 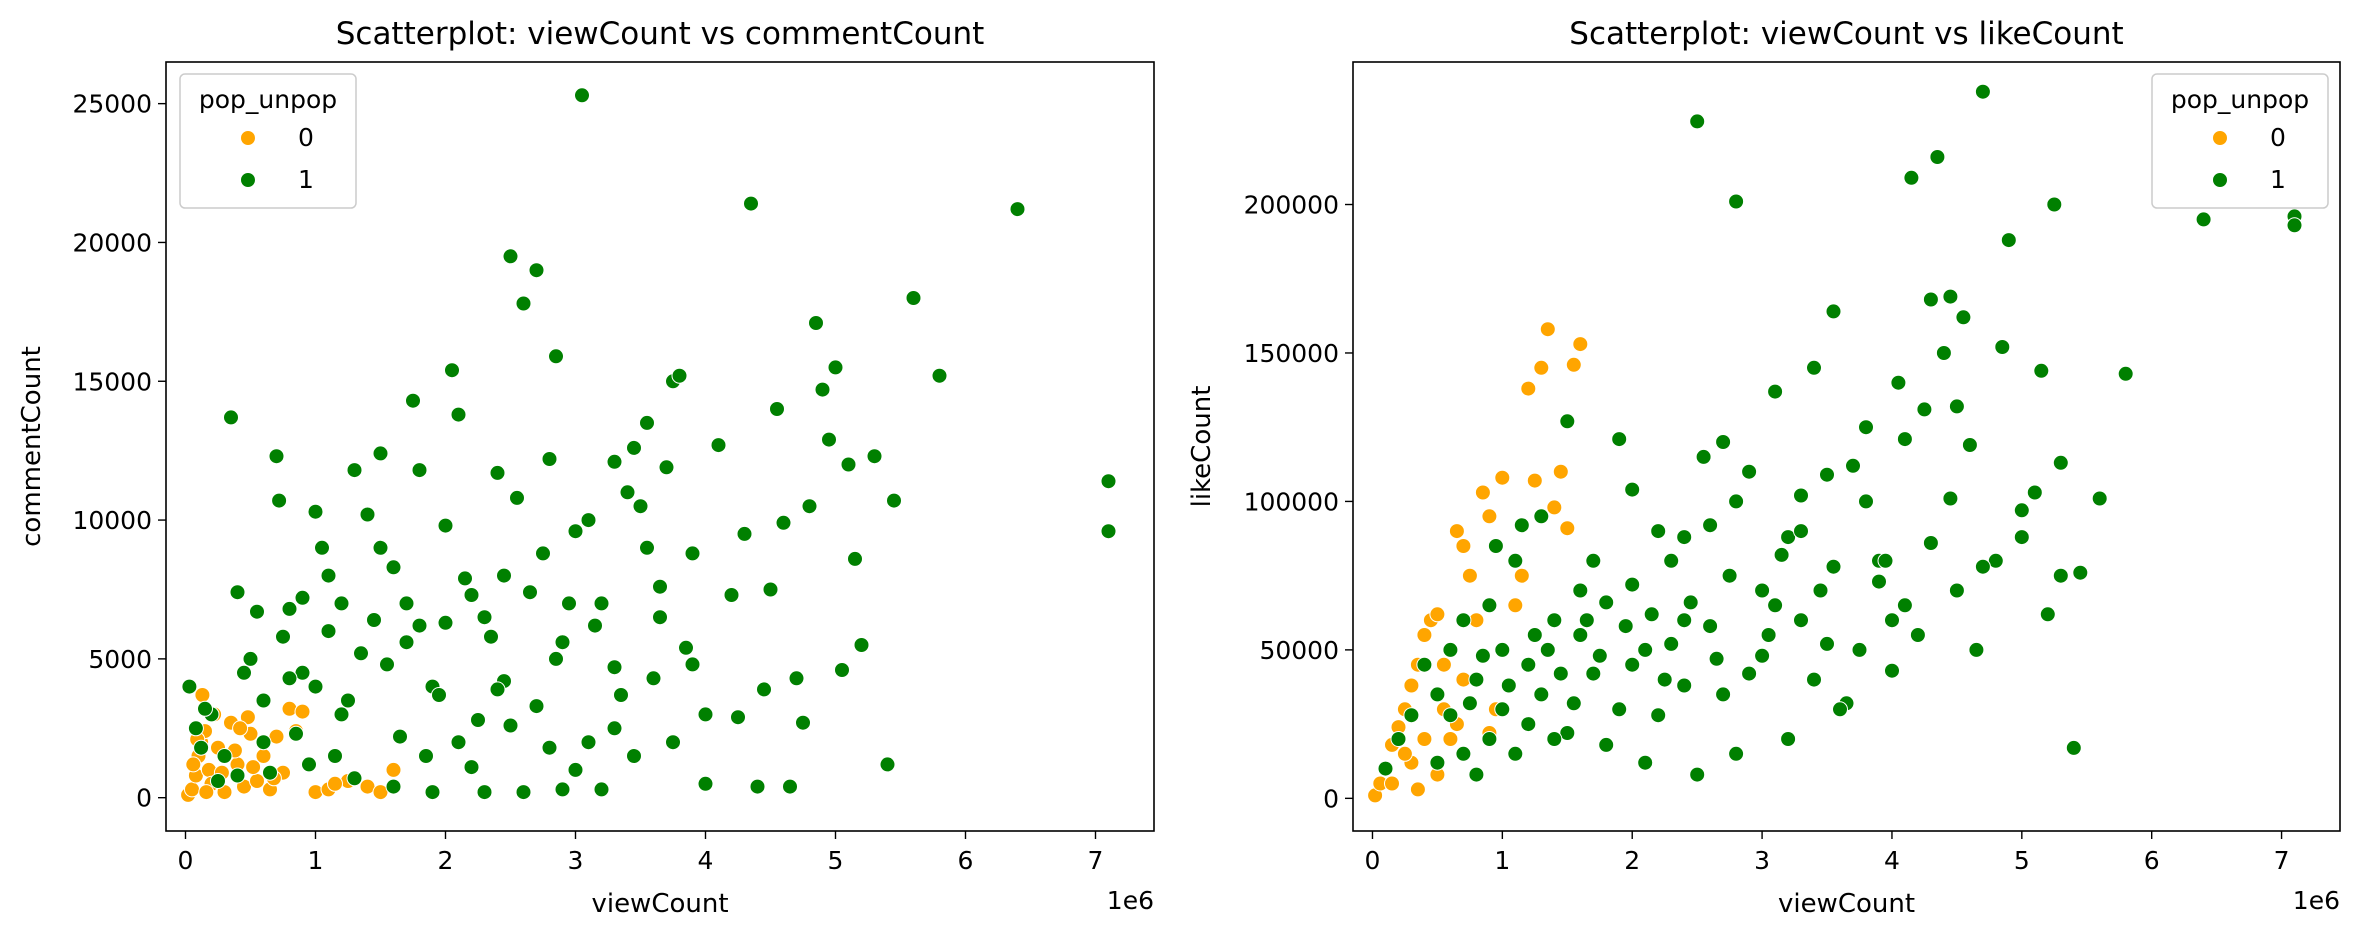 What do you see at coordinates (1202, 447) in the screenshot?
I see `y-axis-label: likeCount` at bounding box center [1202, 447].